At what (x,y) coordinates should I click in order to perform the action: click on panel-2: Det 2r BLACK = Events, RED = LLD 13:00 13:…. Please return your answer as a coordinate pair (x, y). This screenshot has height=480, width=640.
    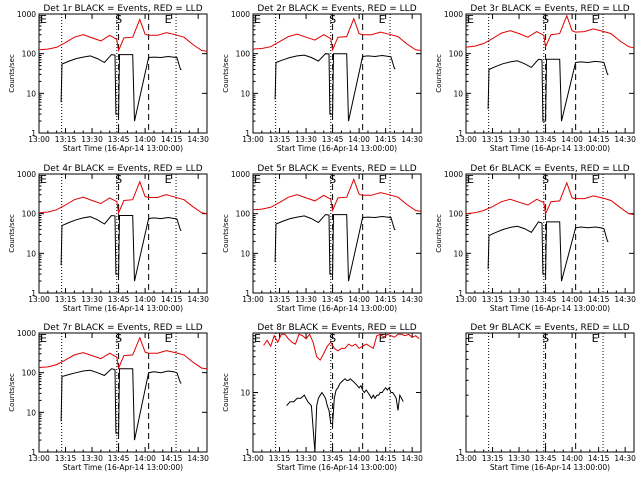
    Looking at the image, I should click on (322, 78).